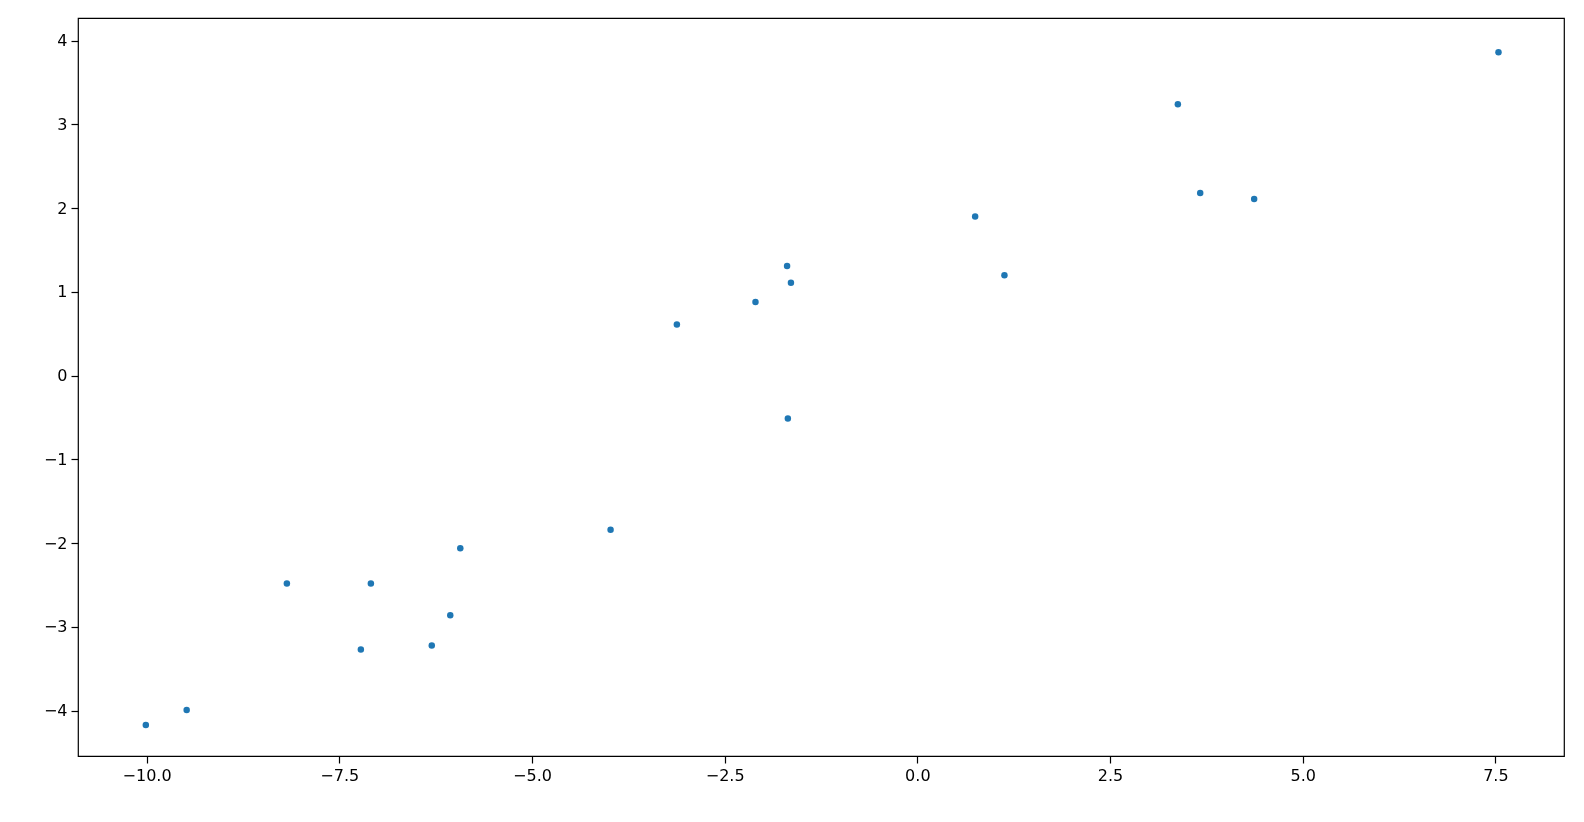  Describe the element at coordinates (62, 124) in the screenshot. I see `y-tick-label: 3` at that location.